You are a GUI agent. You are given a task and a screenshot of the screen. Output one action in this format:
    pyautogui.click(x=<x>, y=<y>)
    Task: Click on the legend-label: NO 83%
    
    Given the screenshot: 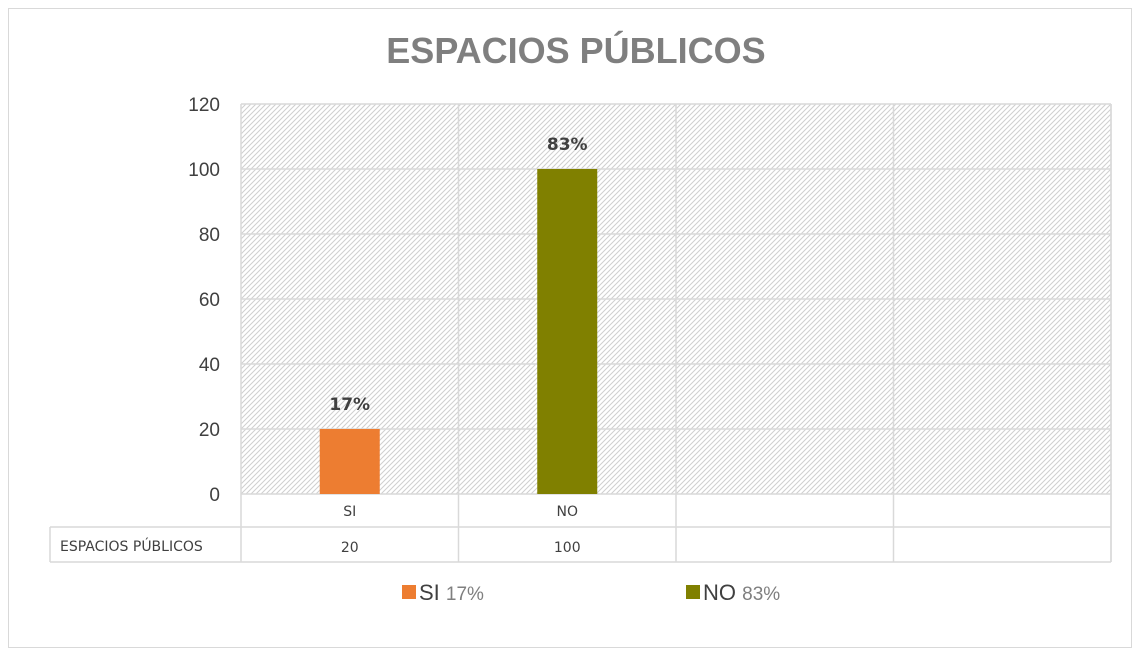 What is the action you would take?
    pyautogui.click(x=741, y=592)
    